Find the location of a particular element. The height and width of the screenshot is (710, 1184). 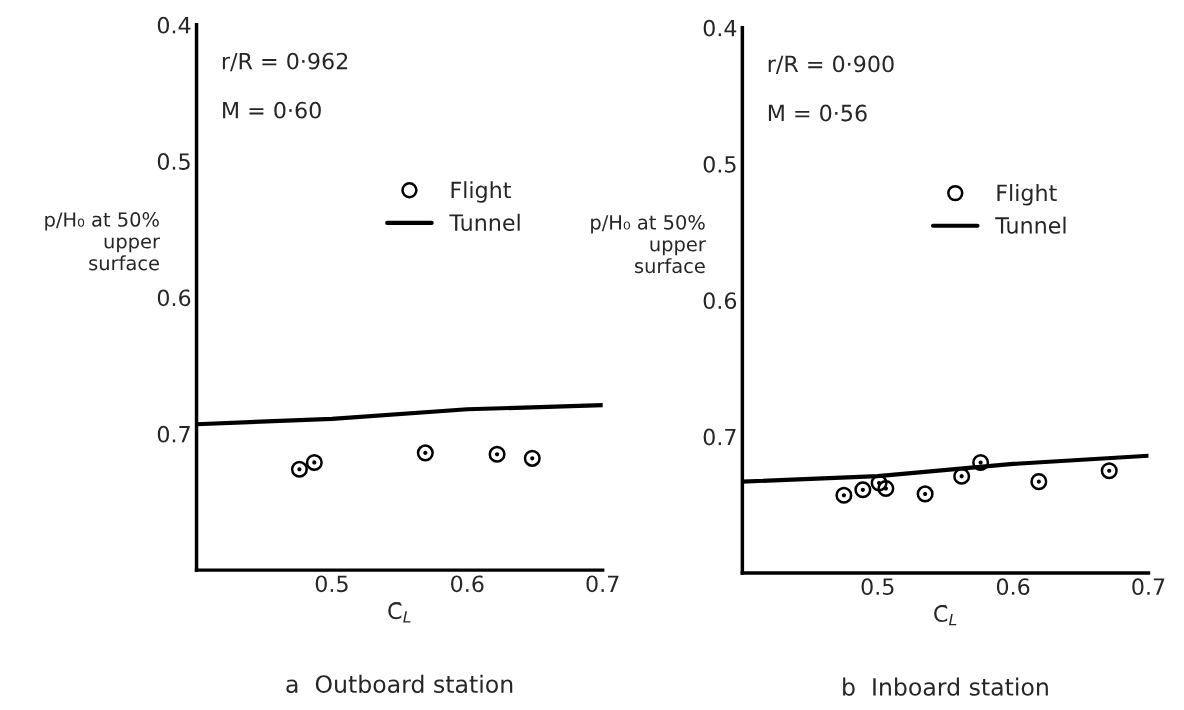

annotation: M = 0·56 is located at coordinates (817, 113).